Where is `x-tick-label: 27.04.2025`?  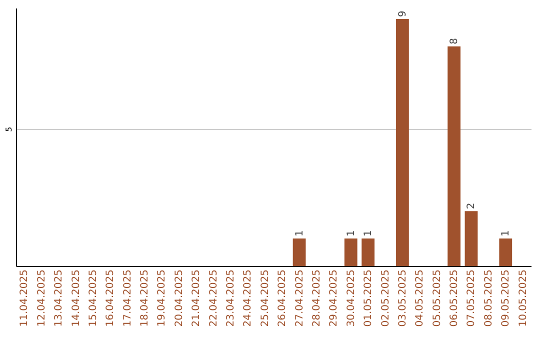
x-tick-label: 27.04.2025 is located at coordinates (300, 298).